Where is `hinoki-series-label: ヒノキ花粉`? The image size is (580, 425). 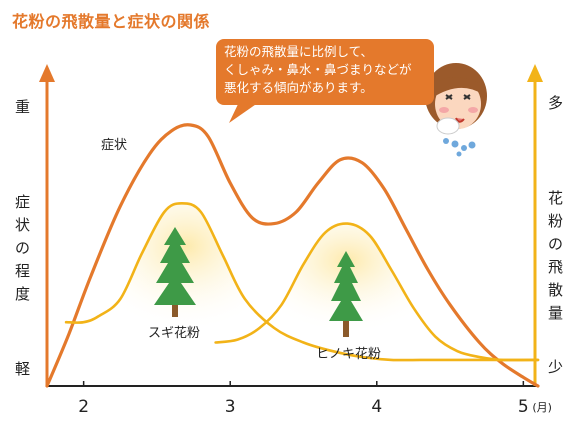
hinoki-series-label: ヒノキ花粉 is located at coordinates (348, 354).